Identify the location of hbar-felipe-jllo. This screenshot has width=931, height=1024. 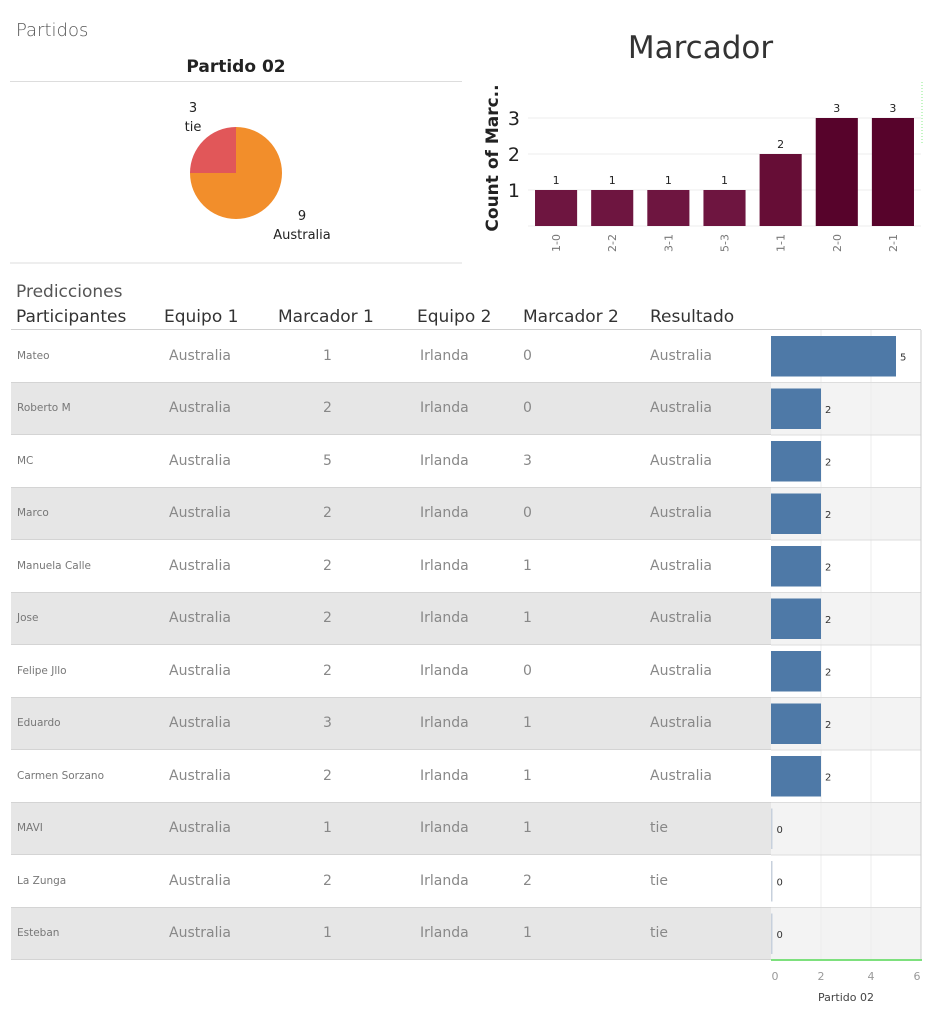
(796, 671).